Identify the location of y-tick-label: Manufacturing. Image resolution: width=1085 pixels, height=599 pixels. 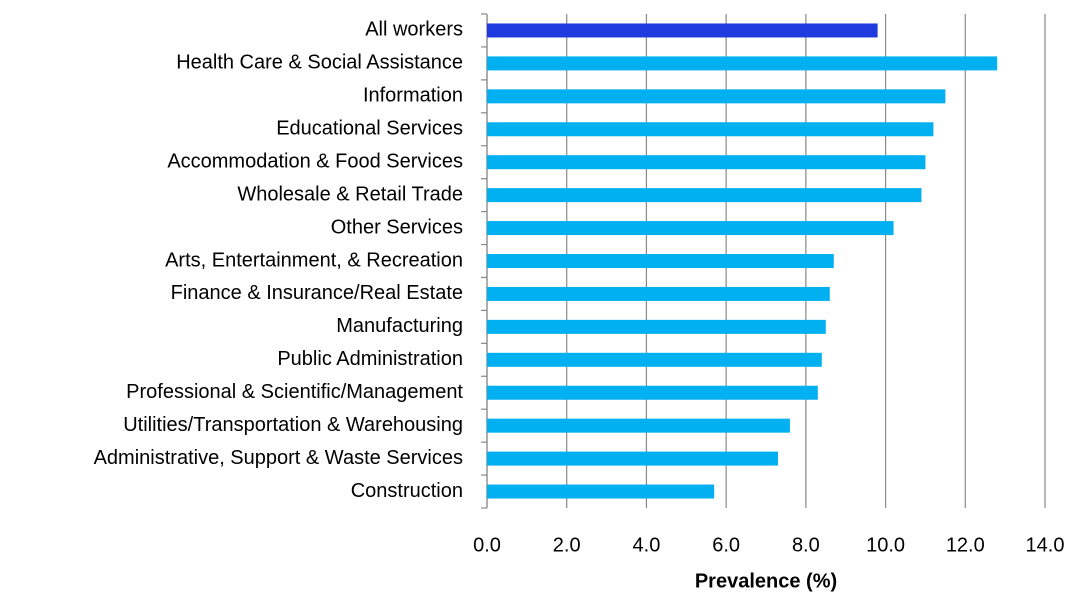
(399, 326).